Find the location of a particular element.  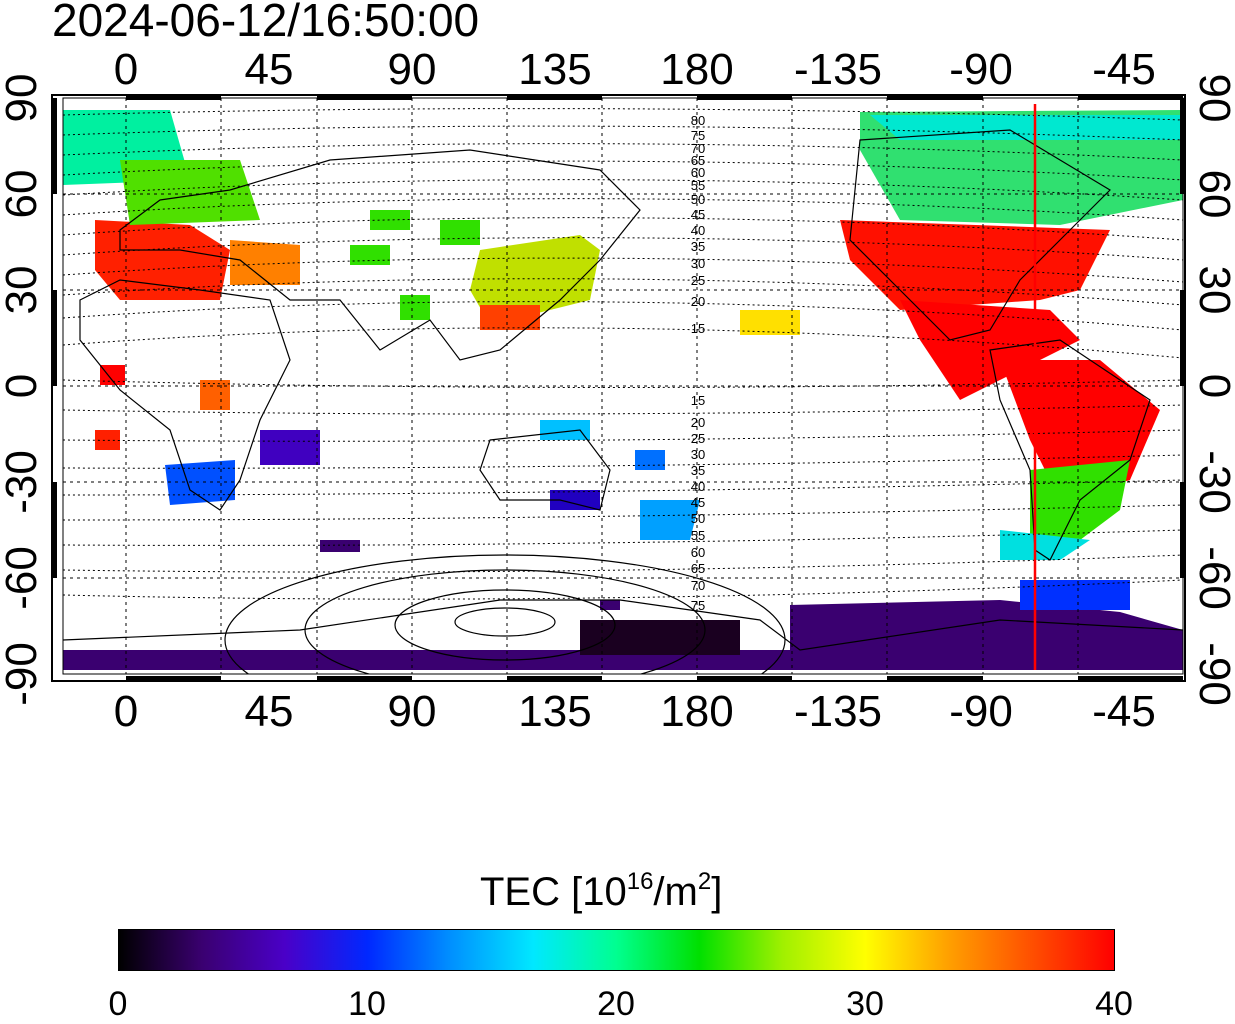

y-tick-right-6: -90 is located at coordinates (1212, 674).